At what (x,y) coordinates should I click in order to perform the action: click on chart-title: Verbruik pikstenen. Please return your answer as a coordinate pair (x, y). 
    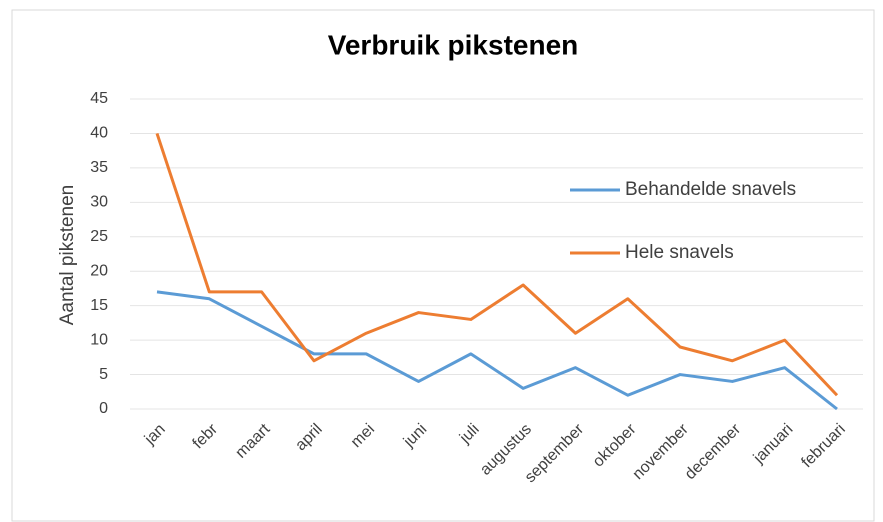
    Looking at the image, I should click on (453, 44).